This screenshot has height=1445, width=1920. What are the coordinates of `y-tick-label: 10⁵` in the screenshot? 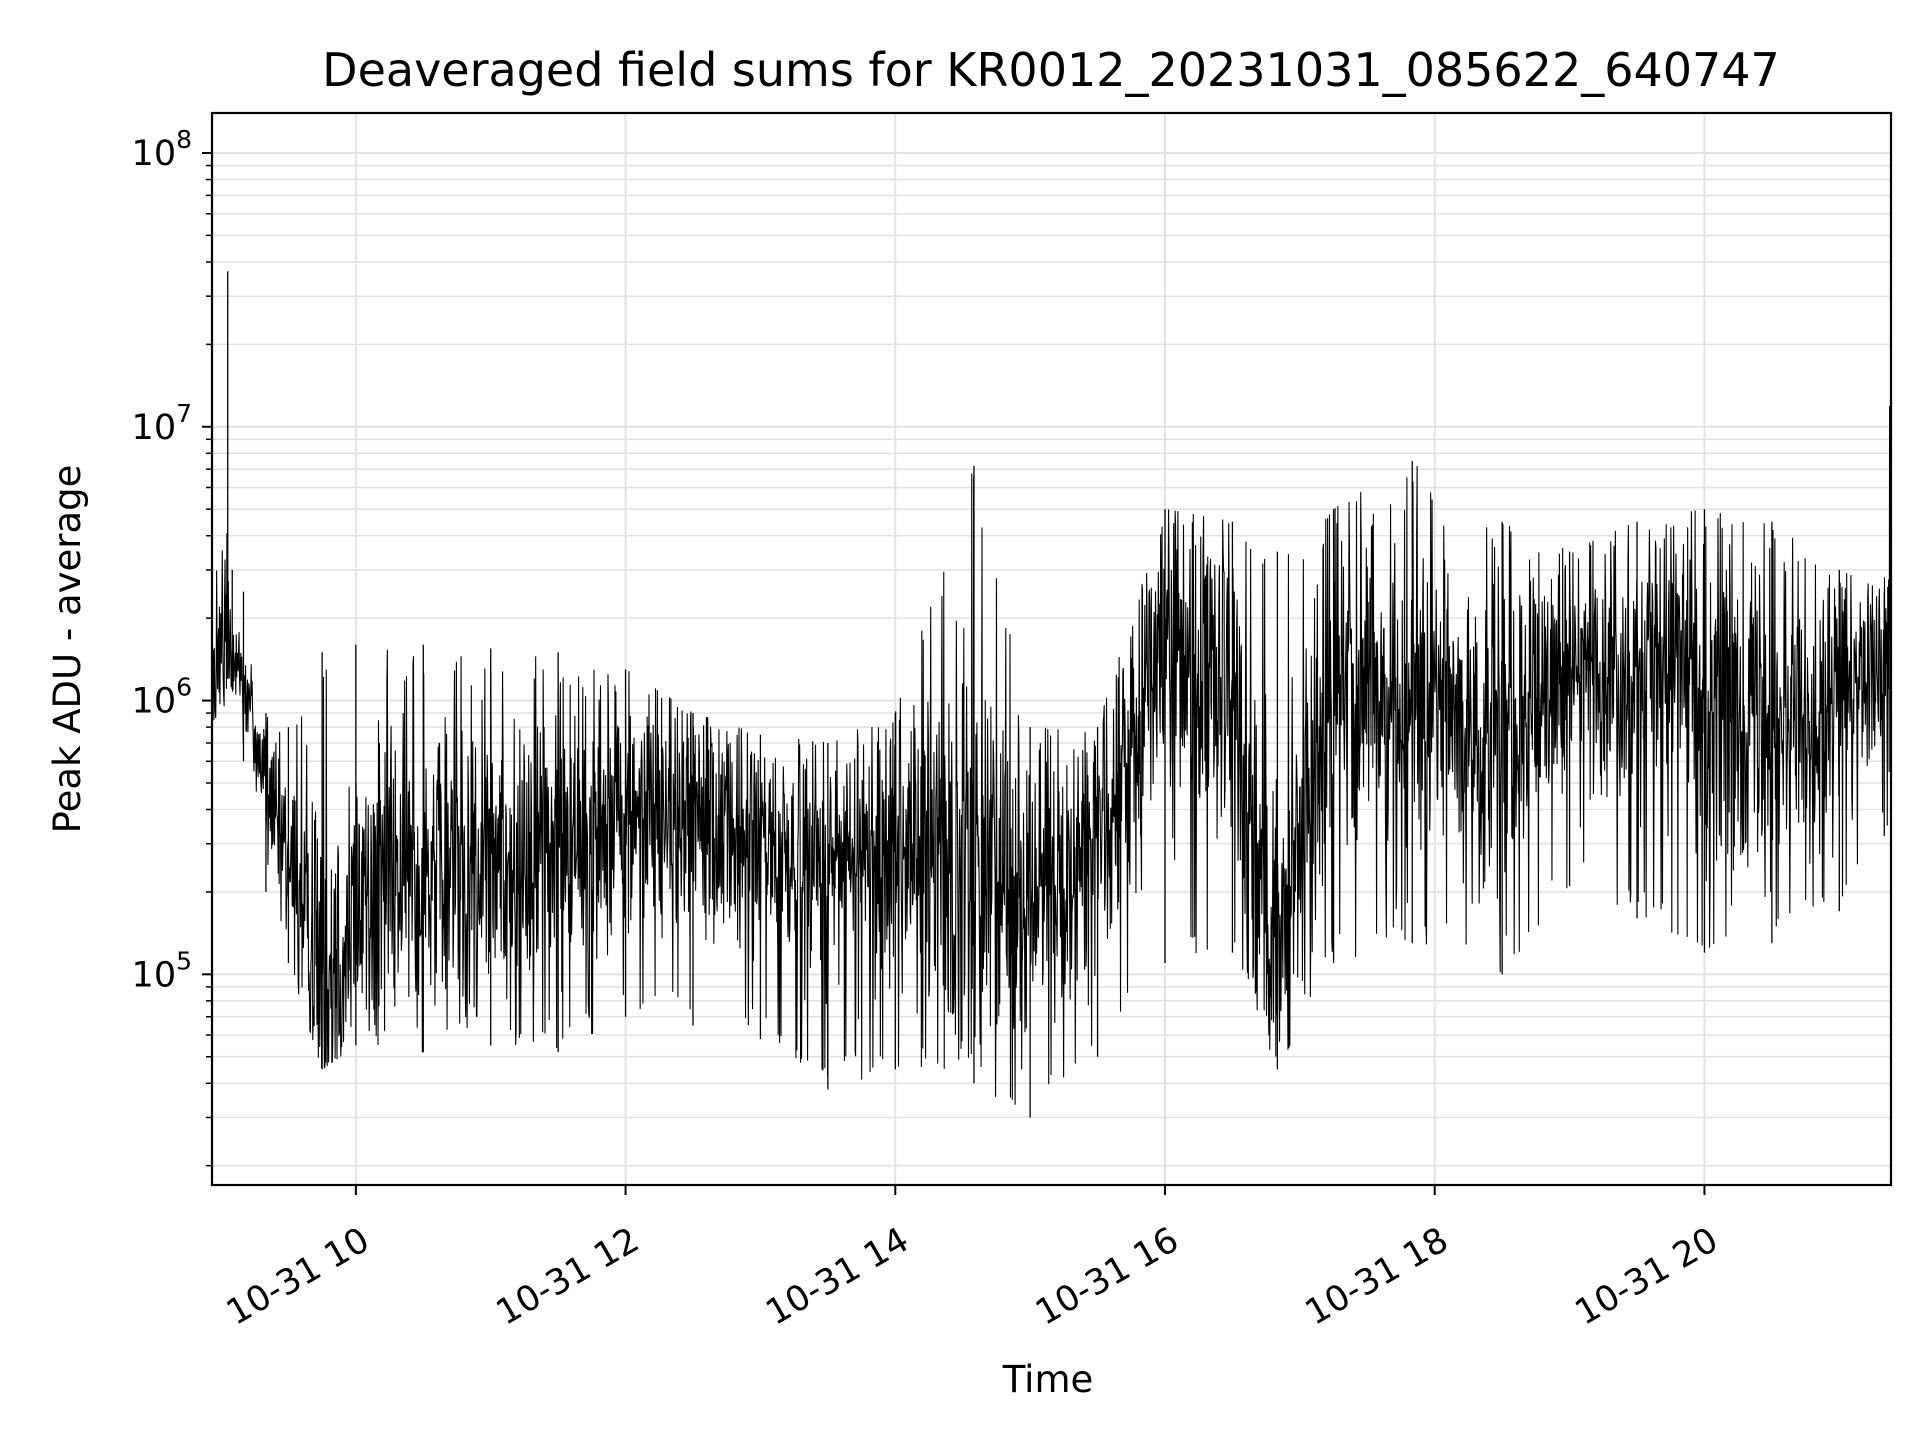 It's located at (162, 970).